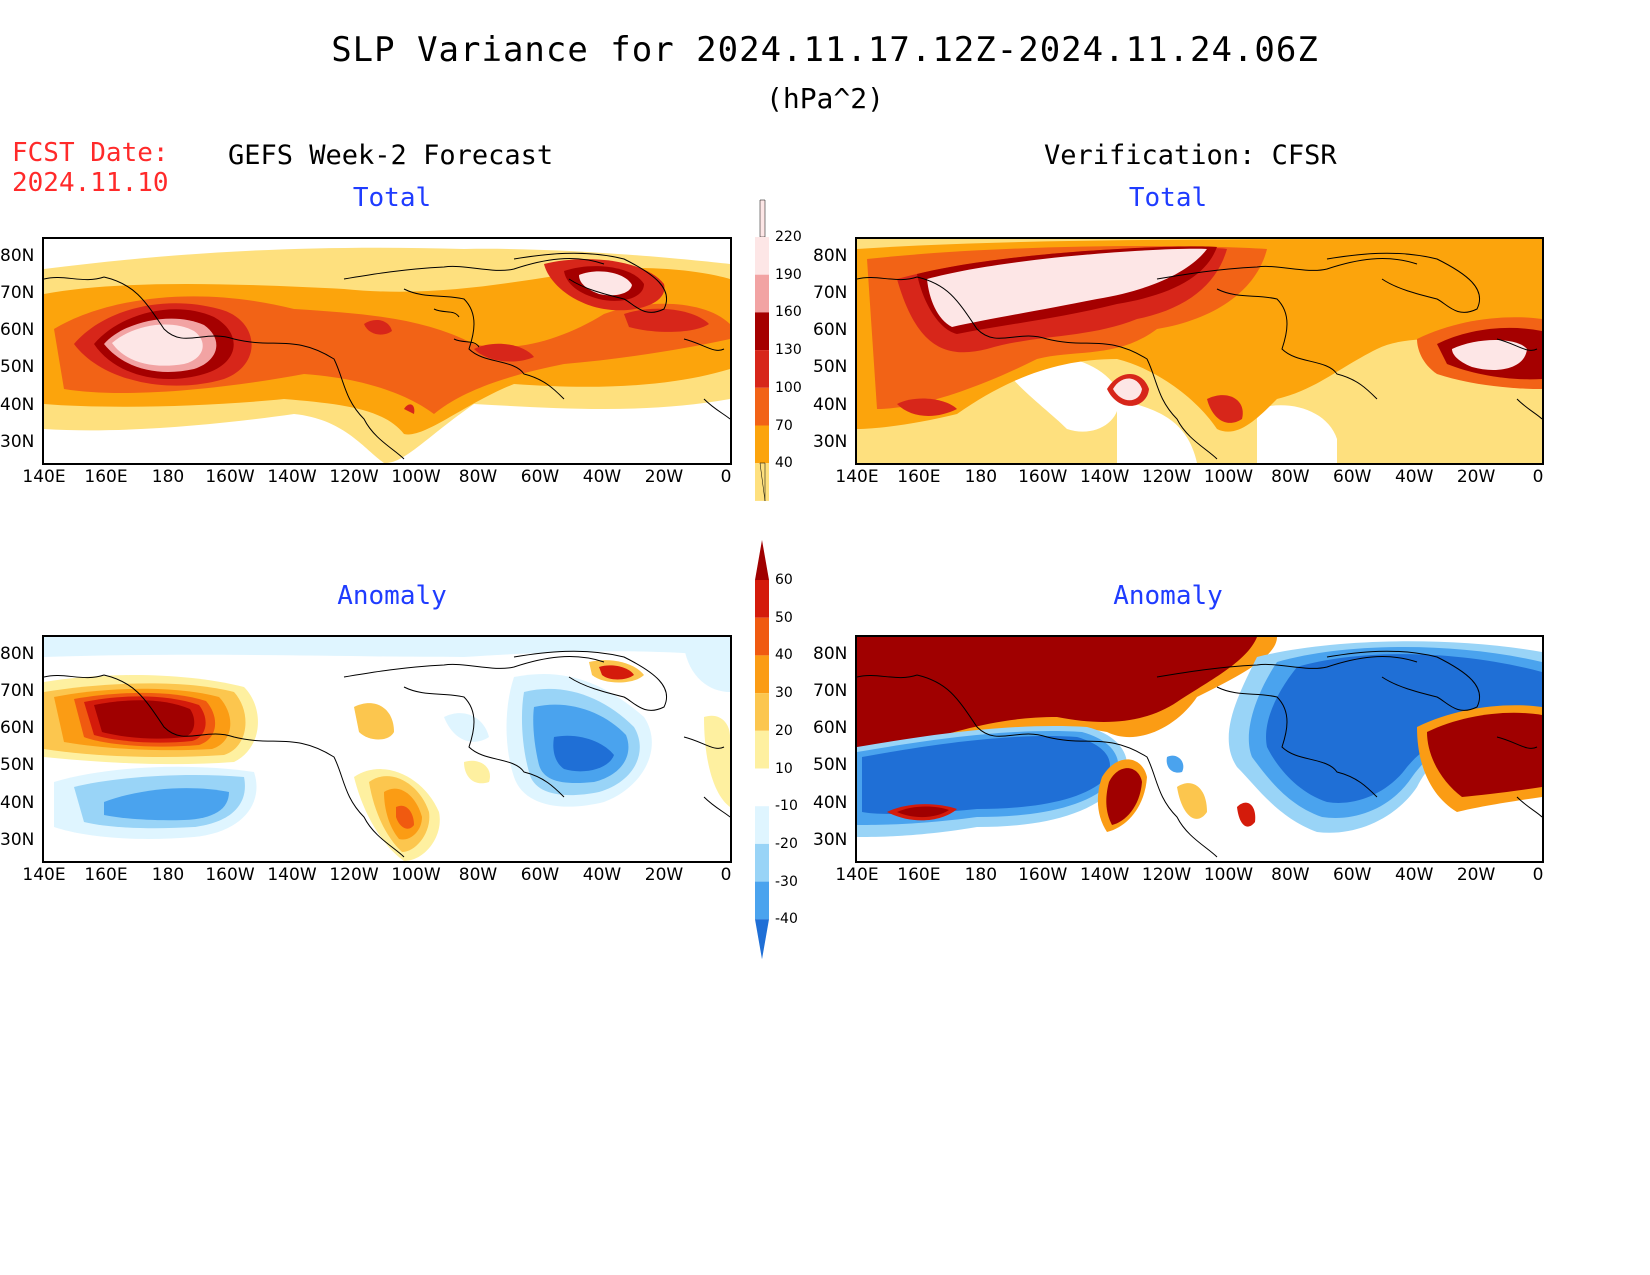 The image size is (1650, 1275). I want to click on units-label: (hPa^2), so click(824, 98).